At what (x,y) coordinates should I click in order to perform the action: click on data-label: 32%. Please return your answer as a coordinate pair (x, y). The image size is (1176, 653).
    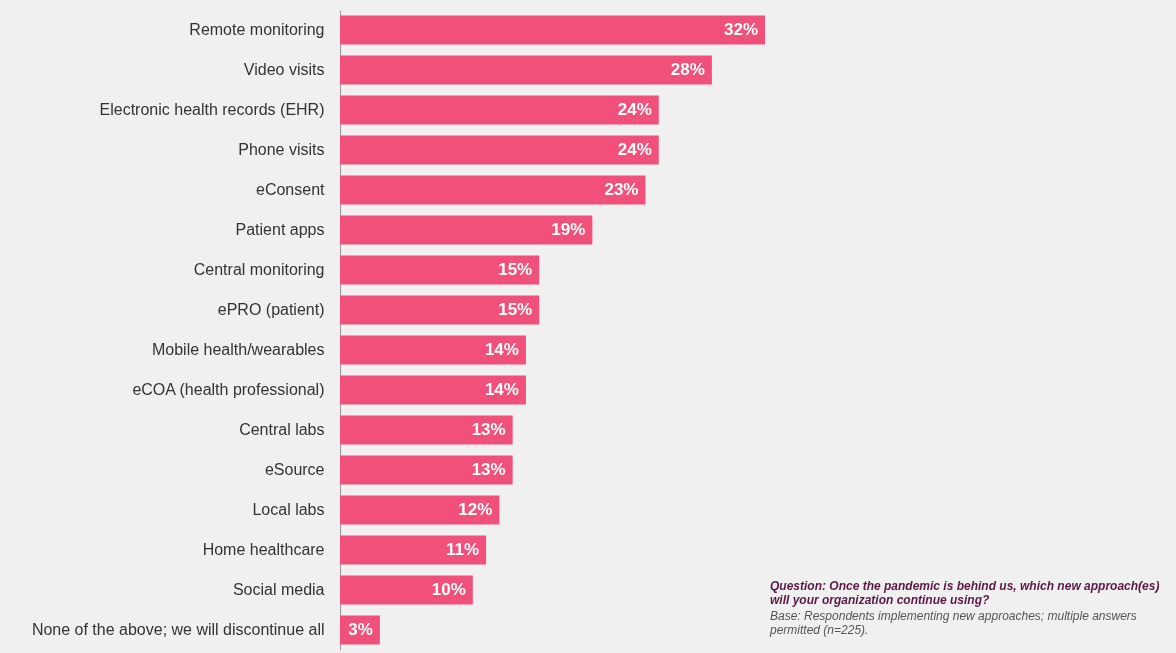
    Looking at the image, I should click on (740, 29).